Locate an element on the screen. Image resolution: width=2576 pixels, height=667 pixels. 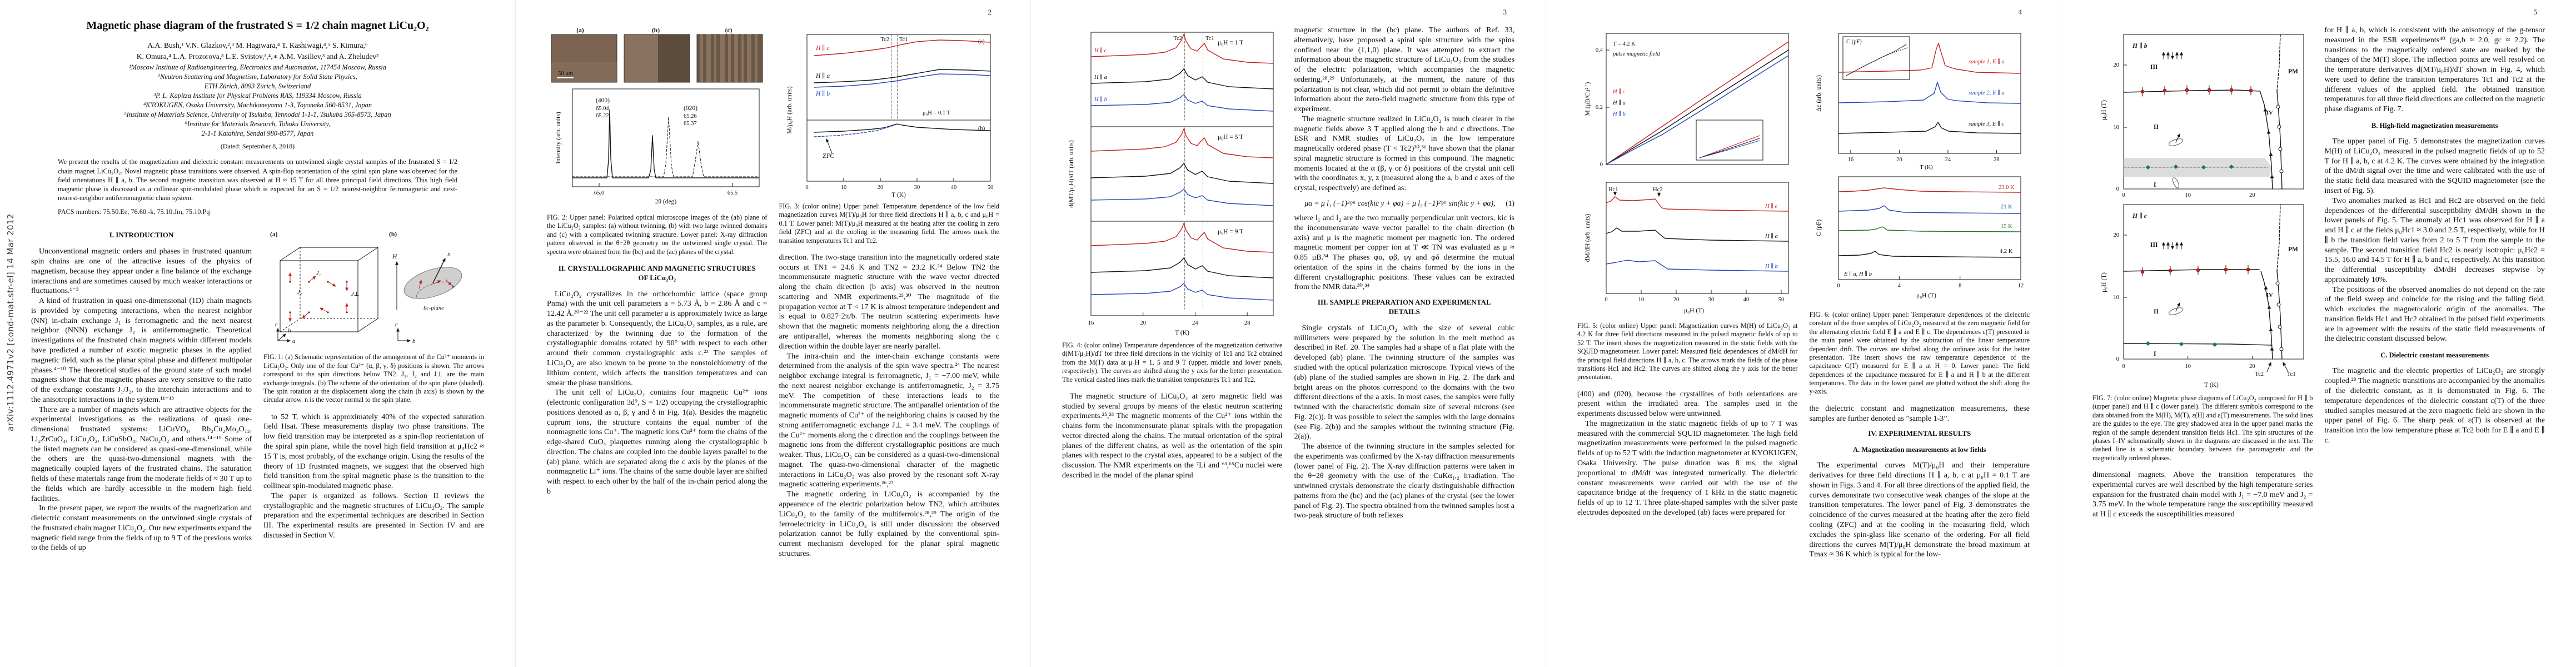
axis-b-label: b is located at coordinates (289, 331).